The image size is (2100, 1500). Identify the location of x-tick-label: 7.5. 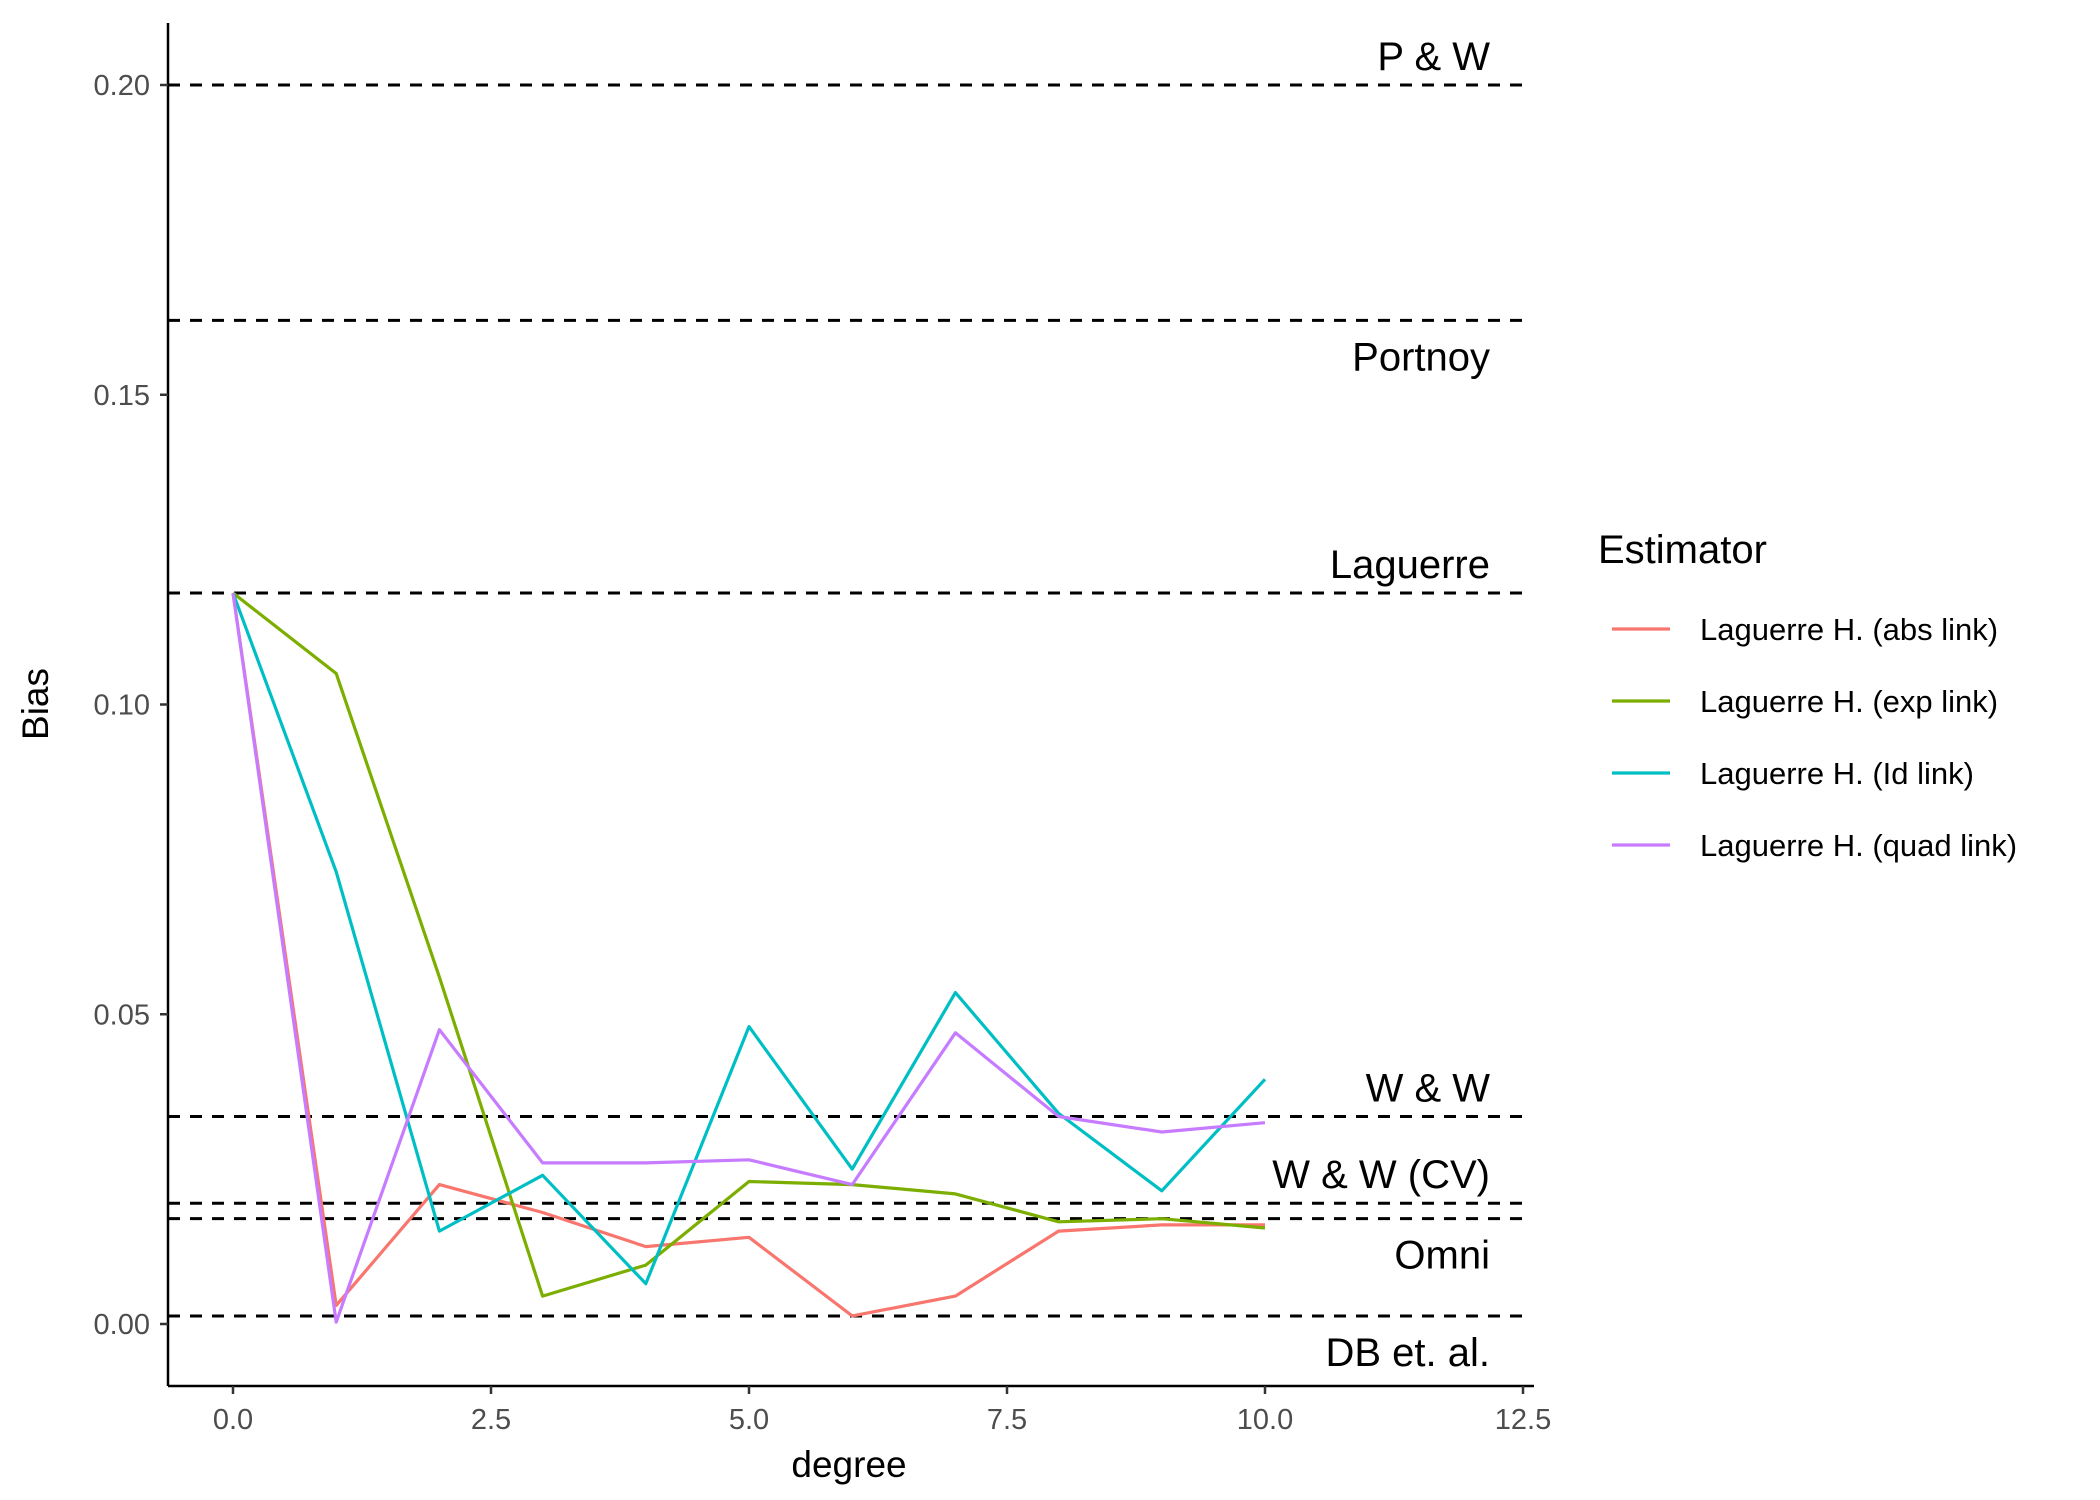
(1007, 1420).